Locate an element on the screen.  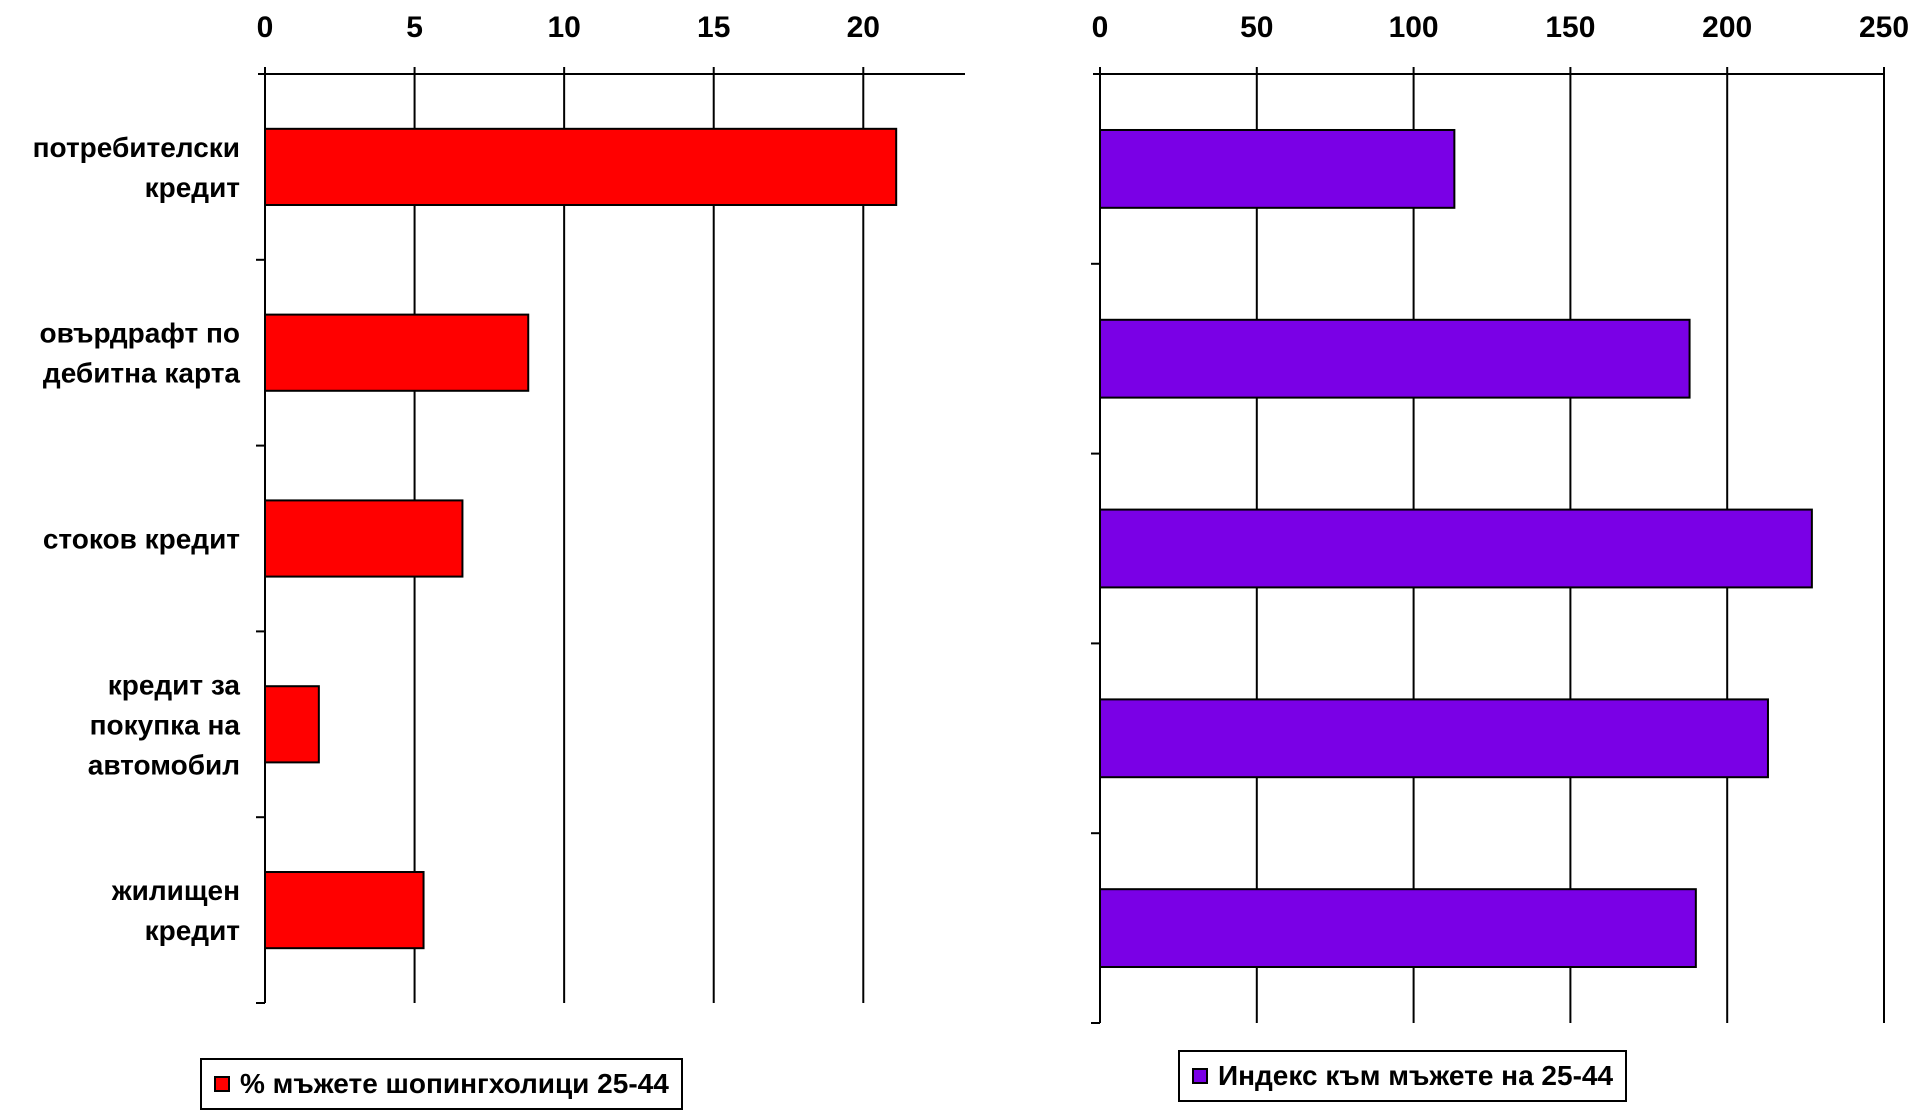
legend-left-swatch is located at coordinates (222, 1084).